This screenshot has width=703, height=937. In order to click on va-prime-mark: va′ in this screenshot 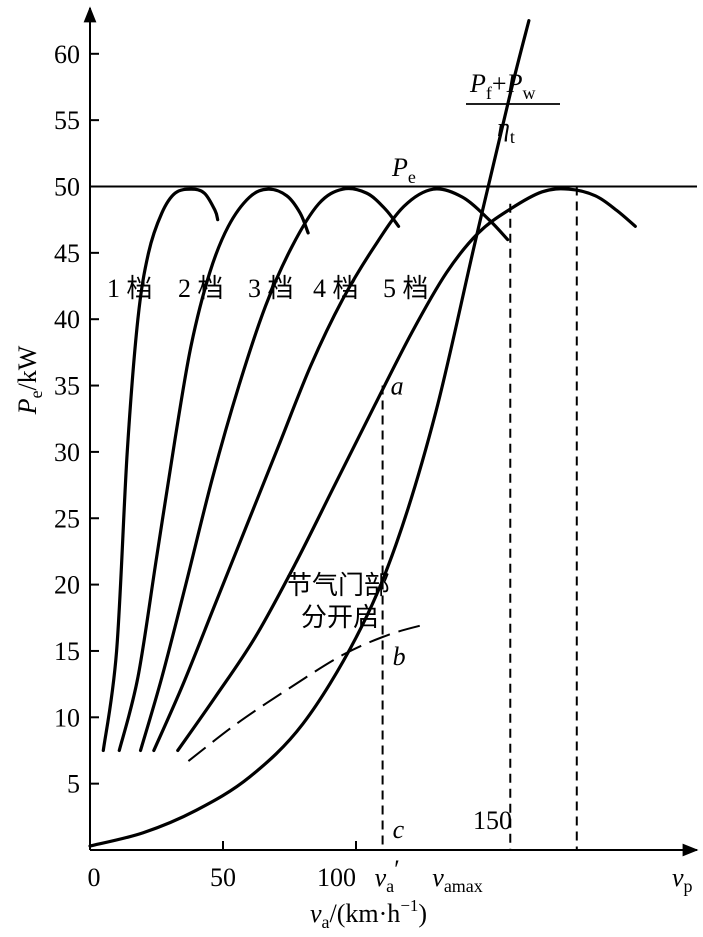, I will do `click(387, 875)`.